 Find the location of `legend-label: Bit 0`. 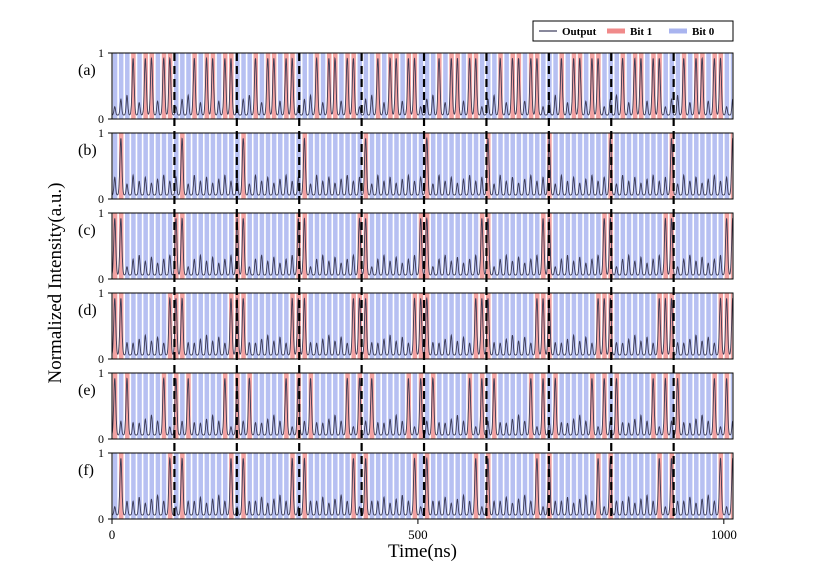

legend-label: Bit 0 is located at coordinates (703, 32).